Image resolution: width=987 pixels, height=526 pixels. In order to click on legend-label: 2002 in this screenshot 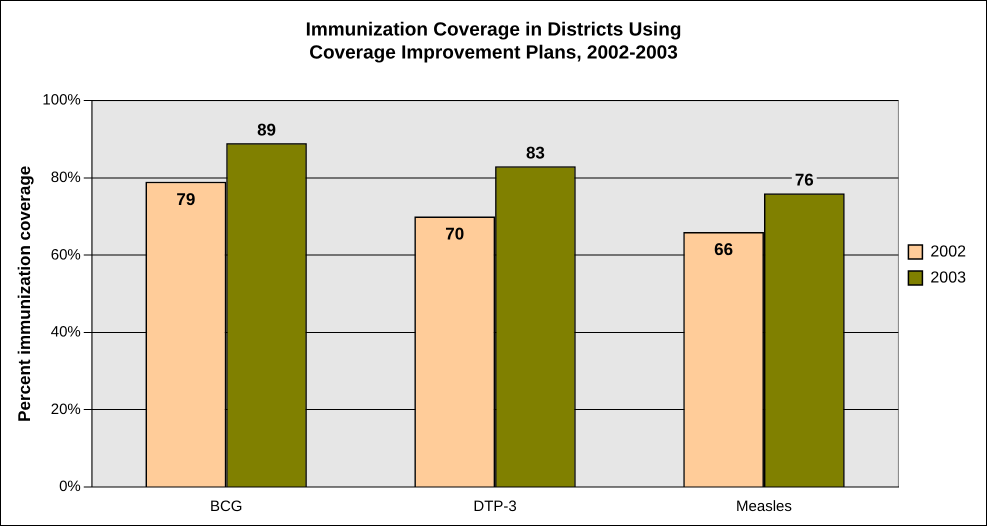, I will do `click(948, 251)`.